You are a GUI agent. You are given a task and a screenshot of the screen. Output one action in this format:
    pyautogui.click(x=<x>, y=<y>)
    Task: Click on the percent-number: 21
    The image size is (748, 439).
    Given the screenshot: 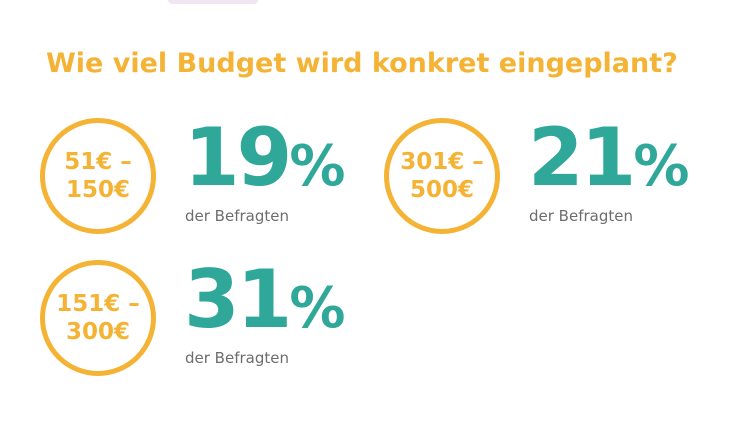 What is the action you would take?
    pyautogui.click(x=582, y=157)
    